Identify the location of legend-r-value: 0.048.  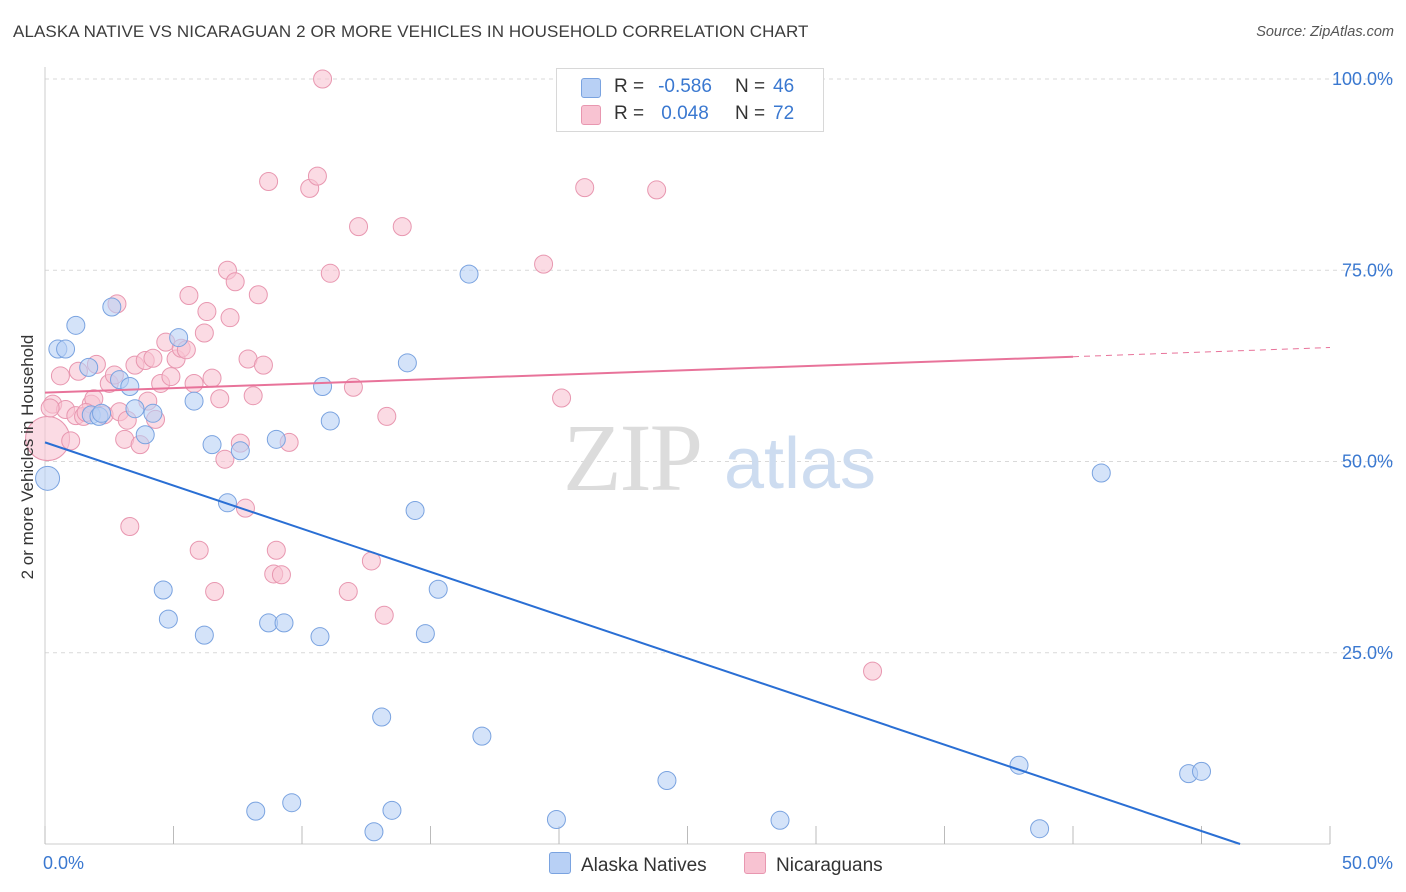
(685, 113).